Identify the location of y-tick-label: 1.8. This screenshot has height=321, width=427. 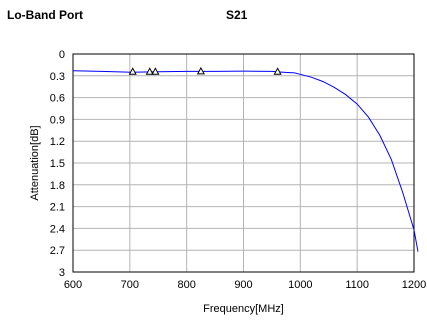
(57, 186).